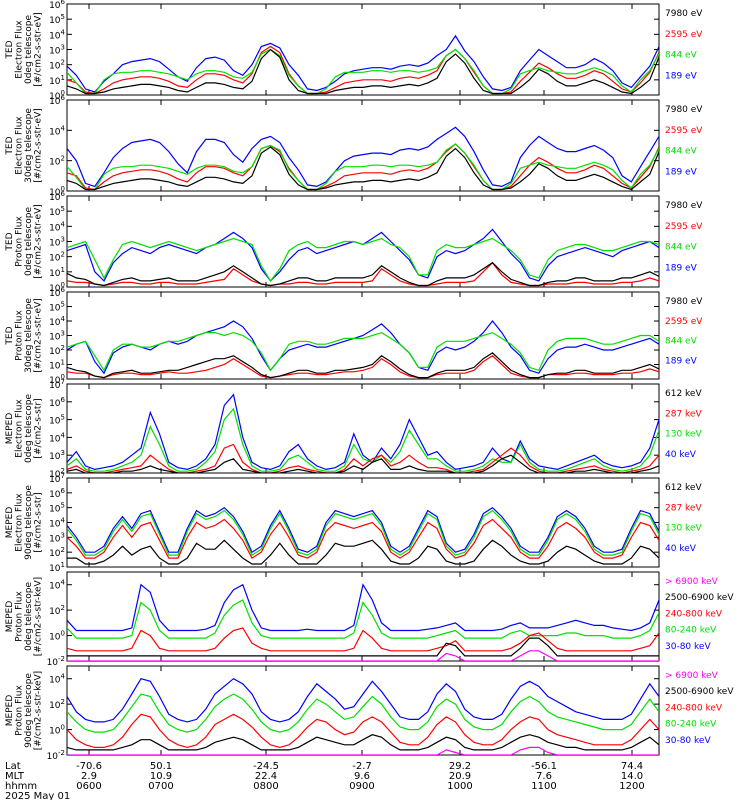  Describe the element at coordinates (15, 776) in the screenshot. I see `x-row-label-mlt: MLT` at that location.